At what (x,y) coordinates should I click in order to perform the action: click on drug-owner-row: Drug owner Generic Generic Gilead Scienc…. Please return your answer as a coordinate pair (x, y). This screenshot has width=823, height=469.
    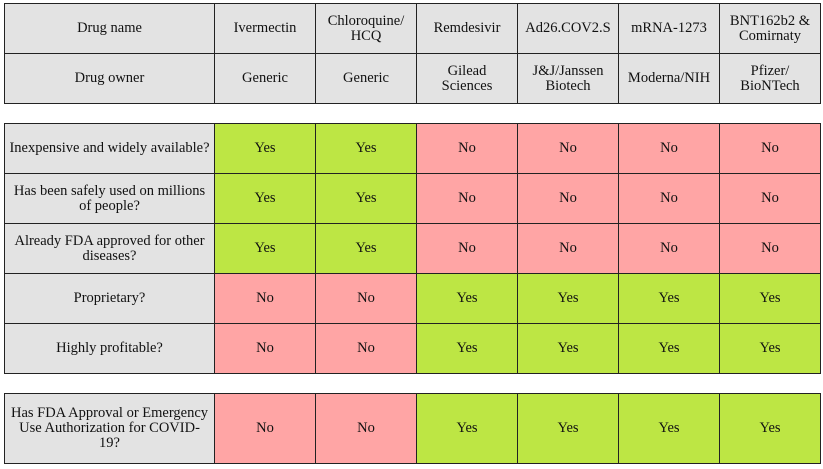
    Looking at the image, I should click on (412, 78).